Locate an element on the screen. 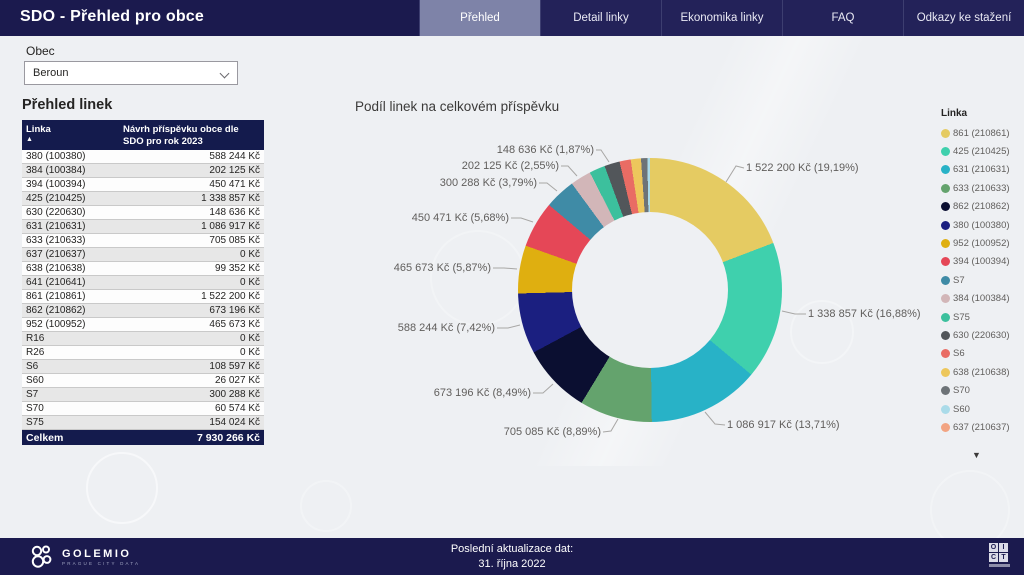 The height and width of the screenshot is (575, 1024). donut-callout-label: 450 471 Kč (5,68%) is located at coordinates (460, 218).